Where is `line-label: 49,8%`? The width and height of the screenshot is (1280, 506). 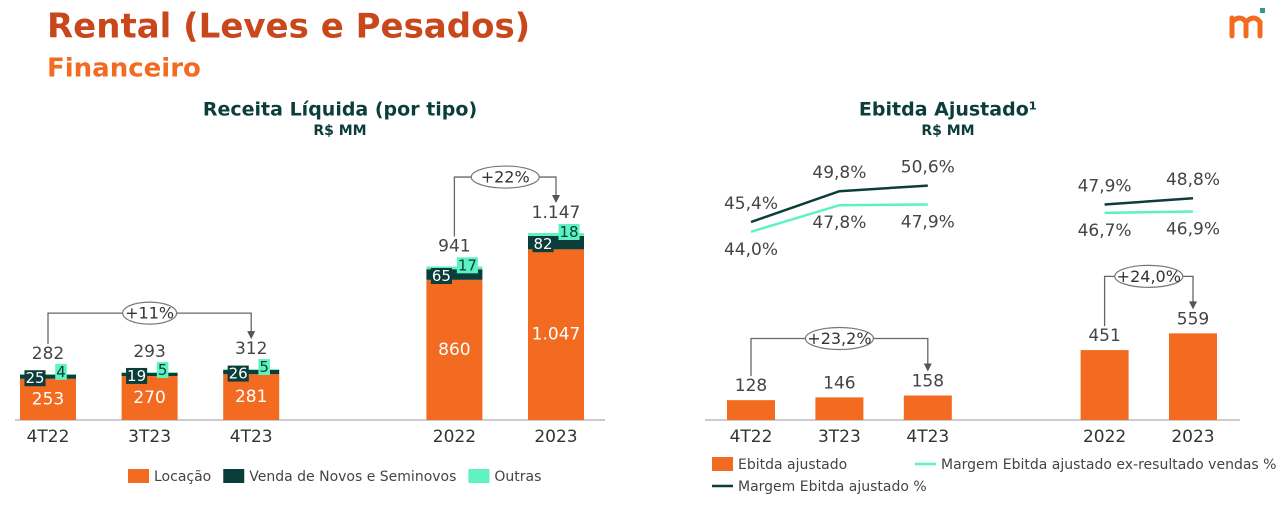
line-label: 49,8% is located at coordinates (839, 173).